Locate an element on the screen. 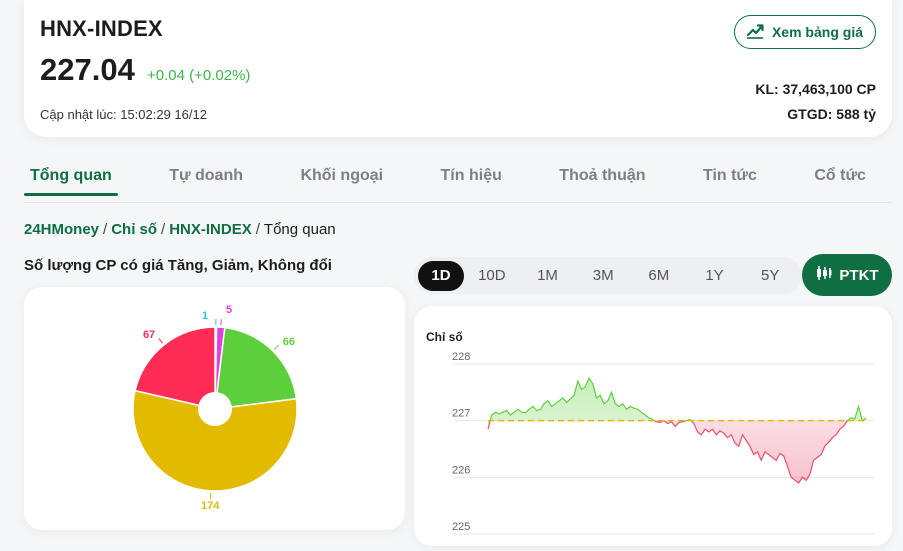  breakdown-title: Số lượng CP có giá Tăng, Giảm, Không đổi is located at coordinates (178, 265).